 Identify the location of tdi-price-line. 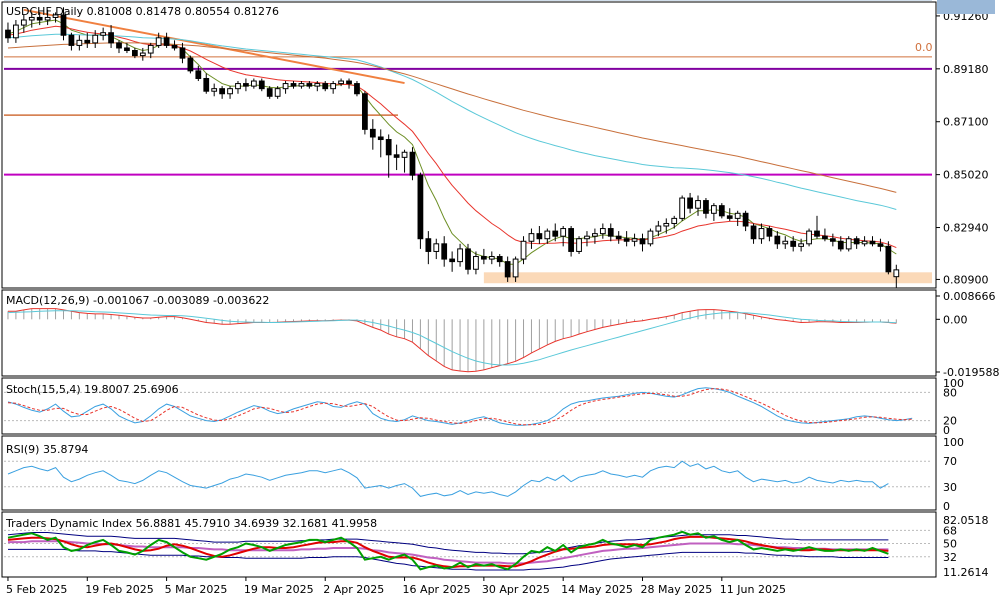
(448, 550).